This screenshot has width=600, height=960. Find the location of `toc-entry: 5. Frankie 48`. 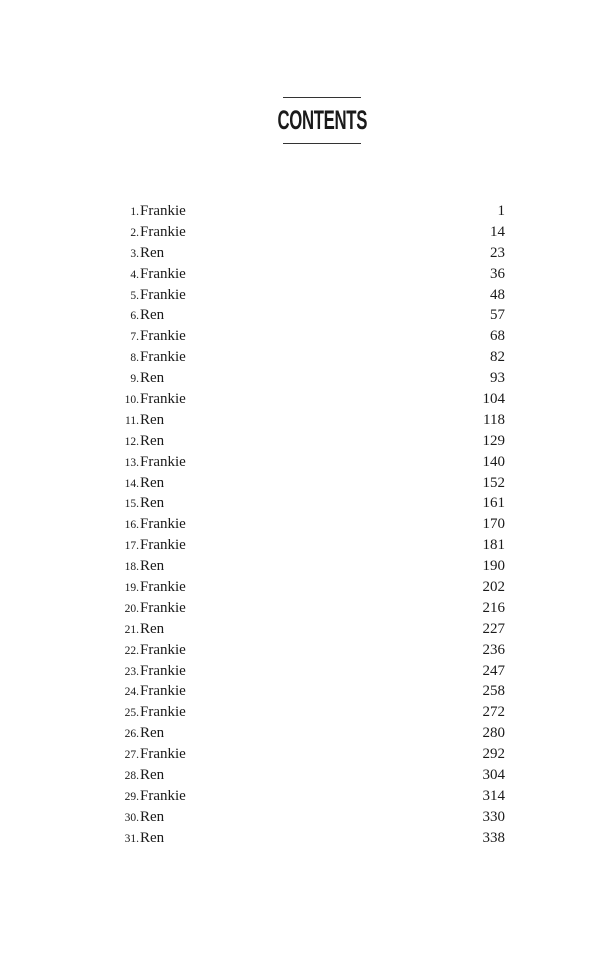

toc-entry: 5. Frankie 48 is located at coordinates (307, 297).